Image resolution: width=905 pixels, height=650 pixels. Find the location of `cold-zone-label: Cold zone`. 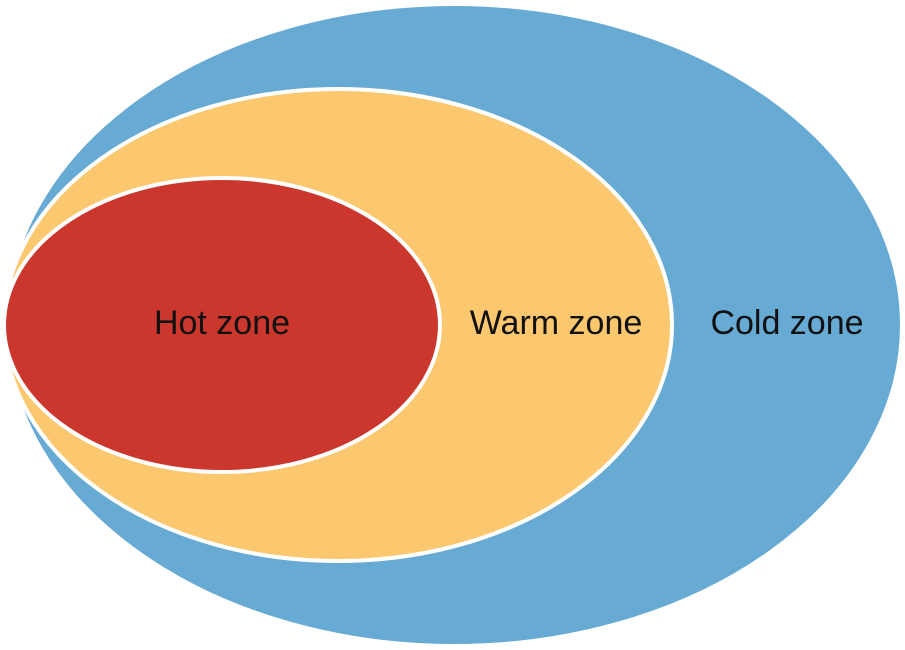

cold-zone-label: Cold zone is located at coordinates (786, 323).